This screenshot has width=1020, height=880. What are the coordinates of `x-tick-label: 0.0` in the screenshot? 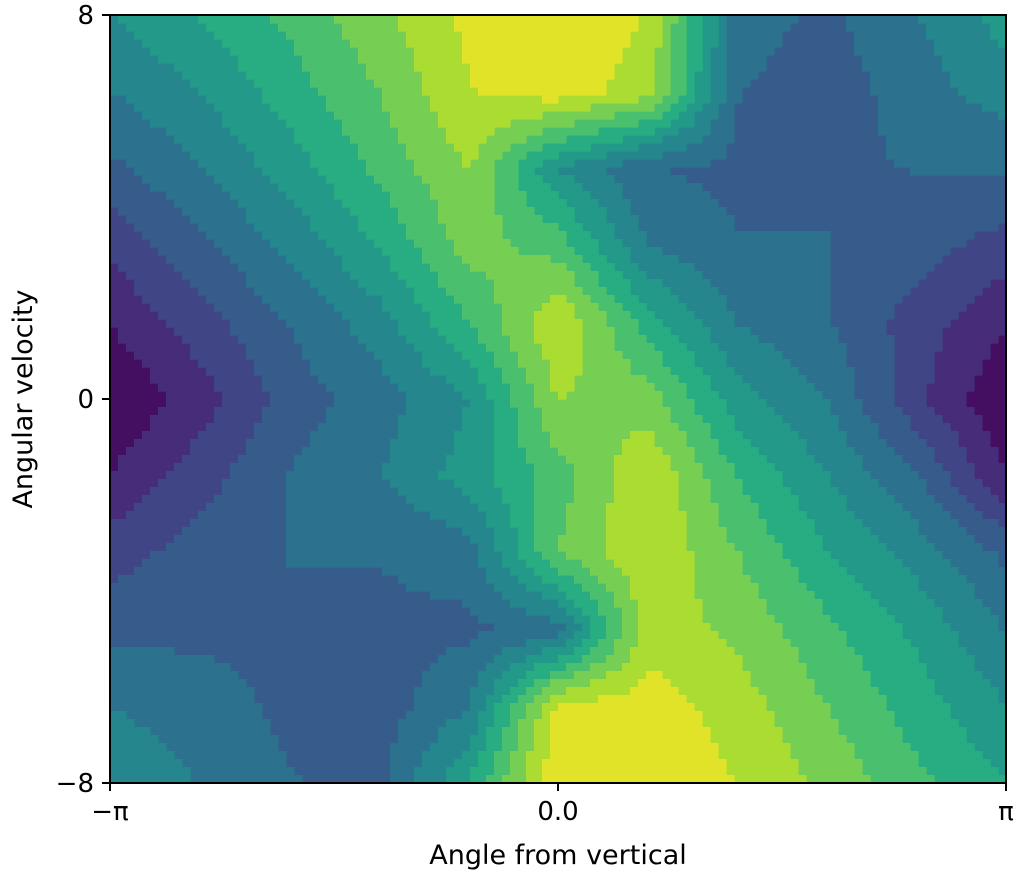 It's located at (557, 812).